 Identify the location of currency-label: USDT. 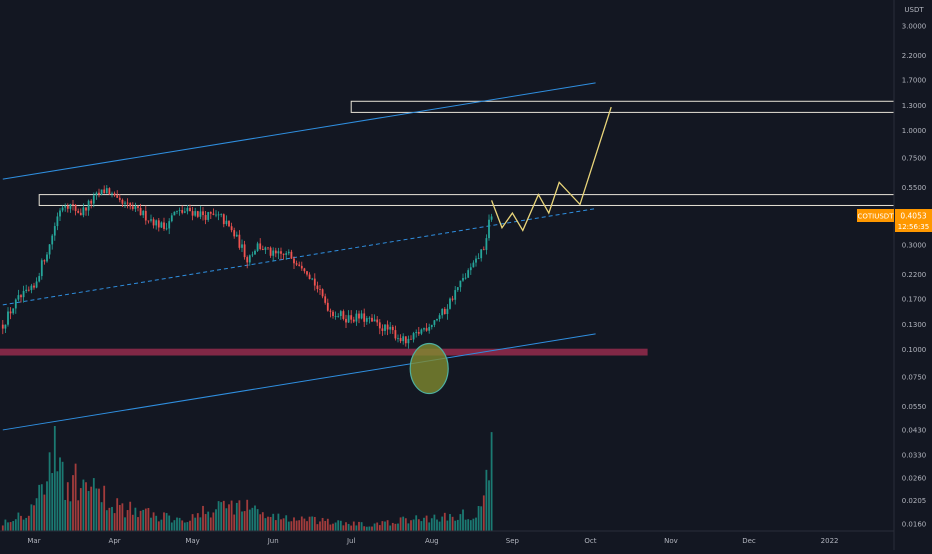
(914, 10).